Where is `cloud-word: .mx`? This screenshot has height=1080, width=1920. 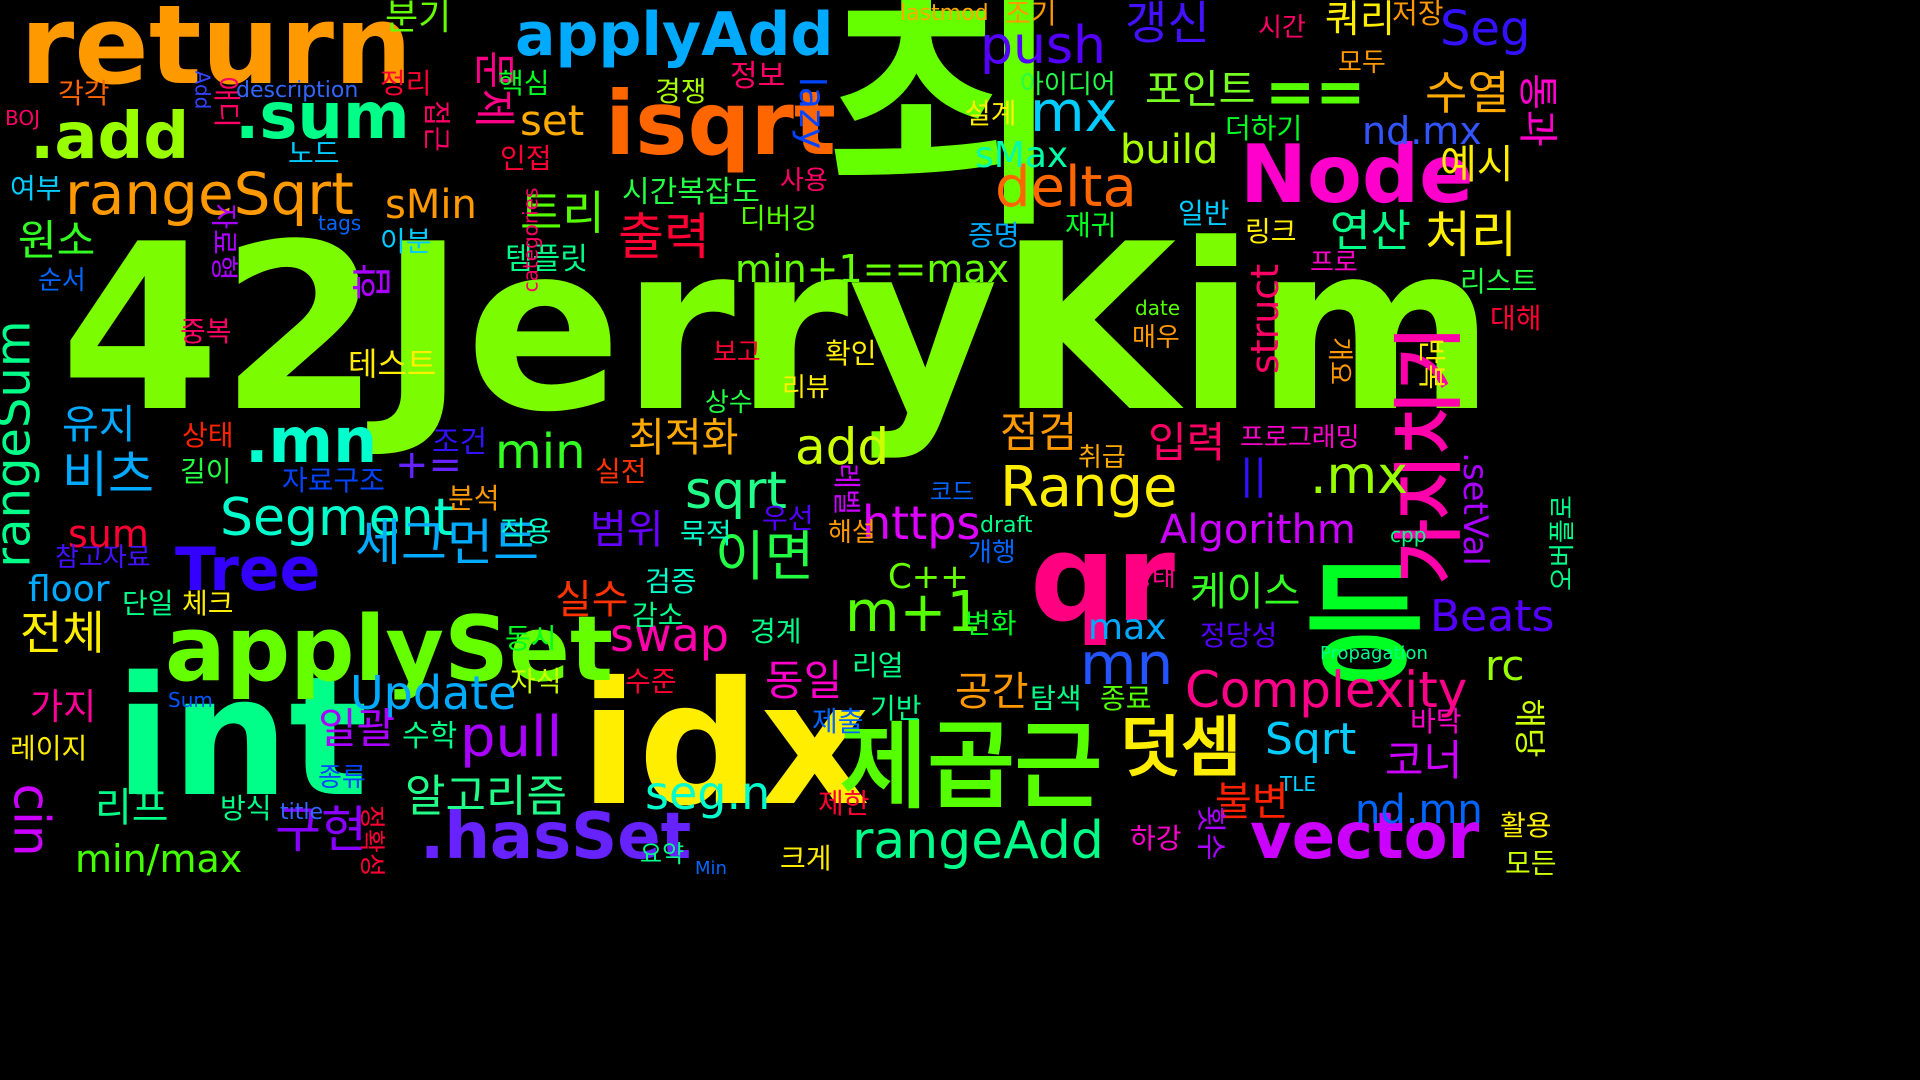
cloud-word: .mx is located at coordinates (1359, 476).